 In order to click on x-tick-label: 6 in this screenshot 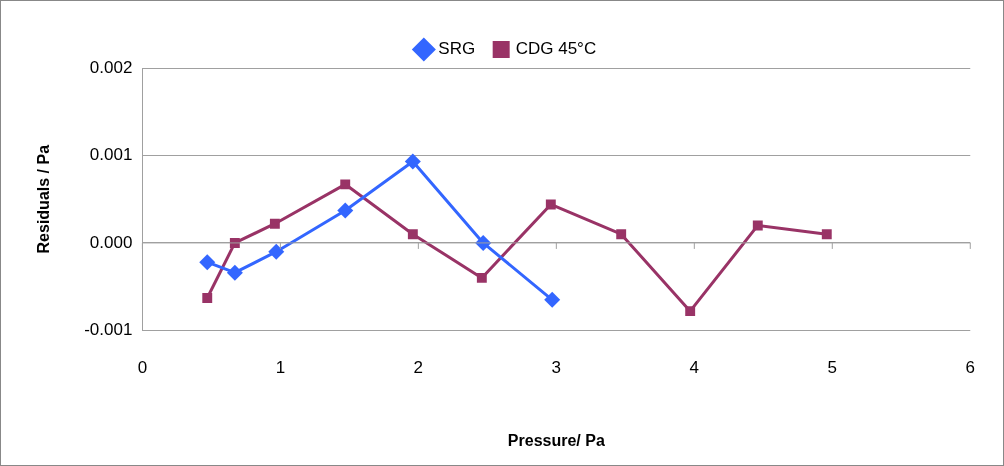, I will do `click(970, 368)`.